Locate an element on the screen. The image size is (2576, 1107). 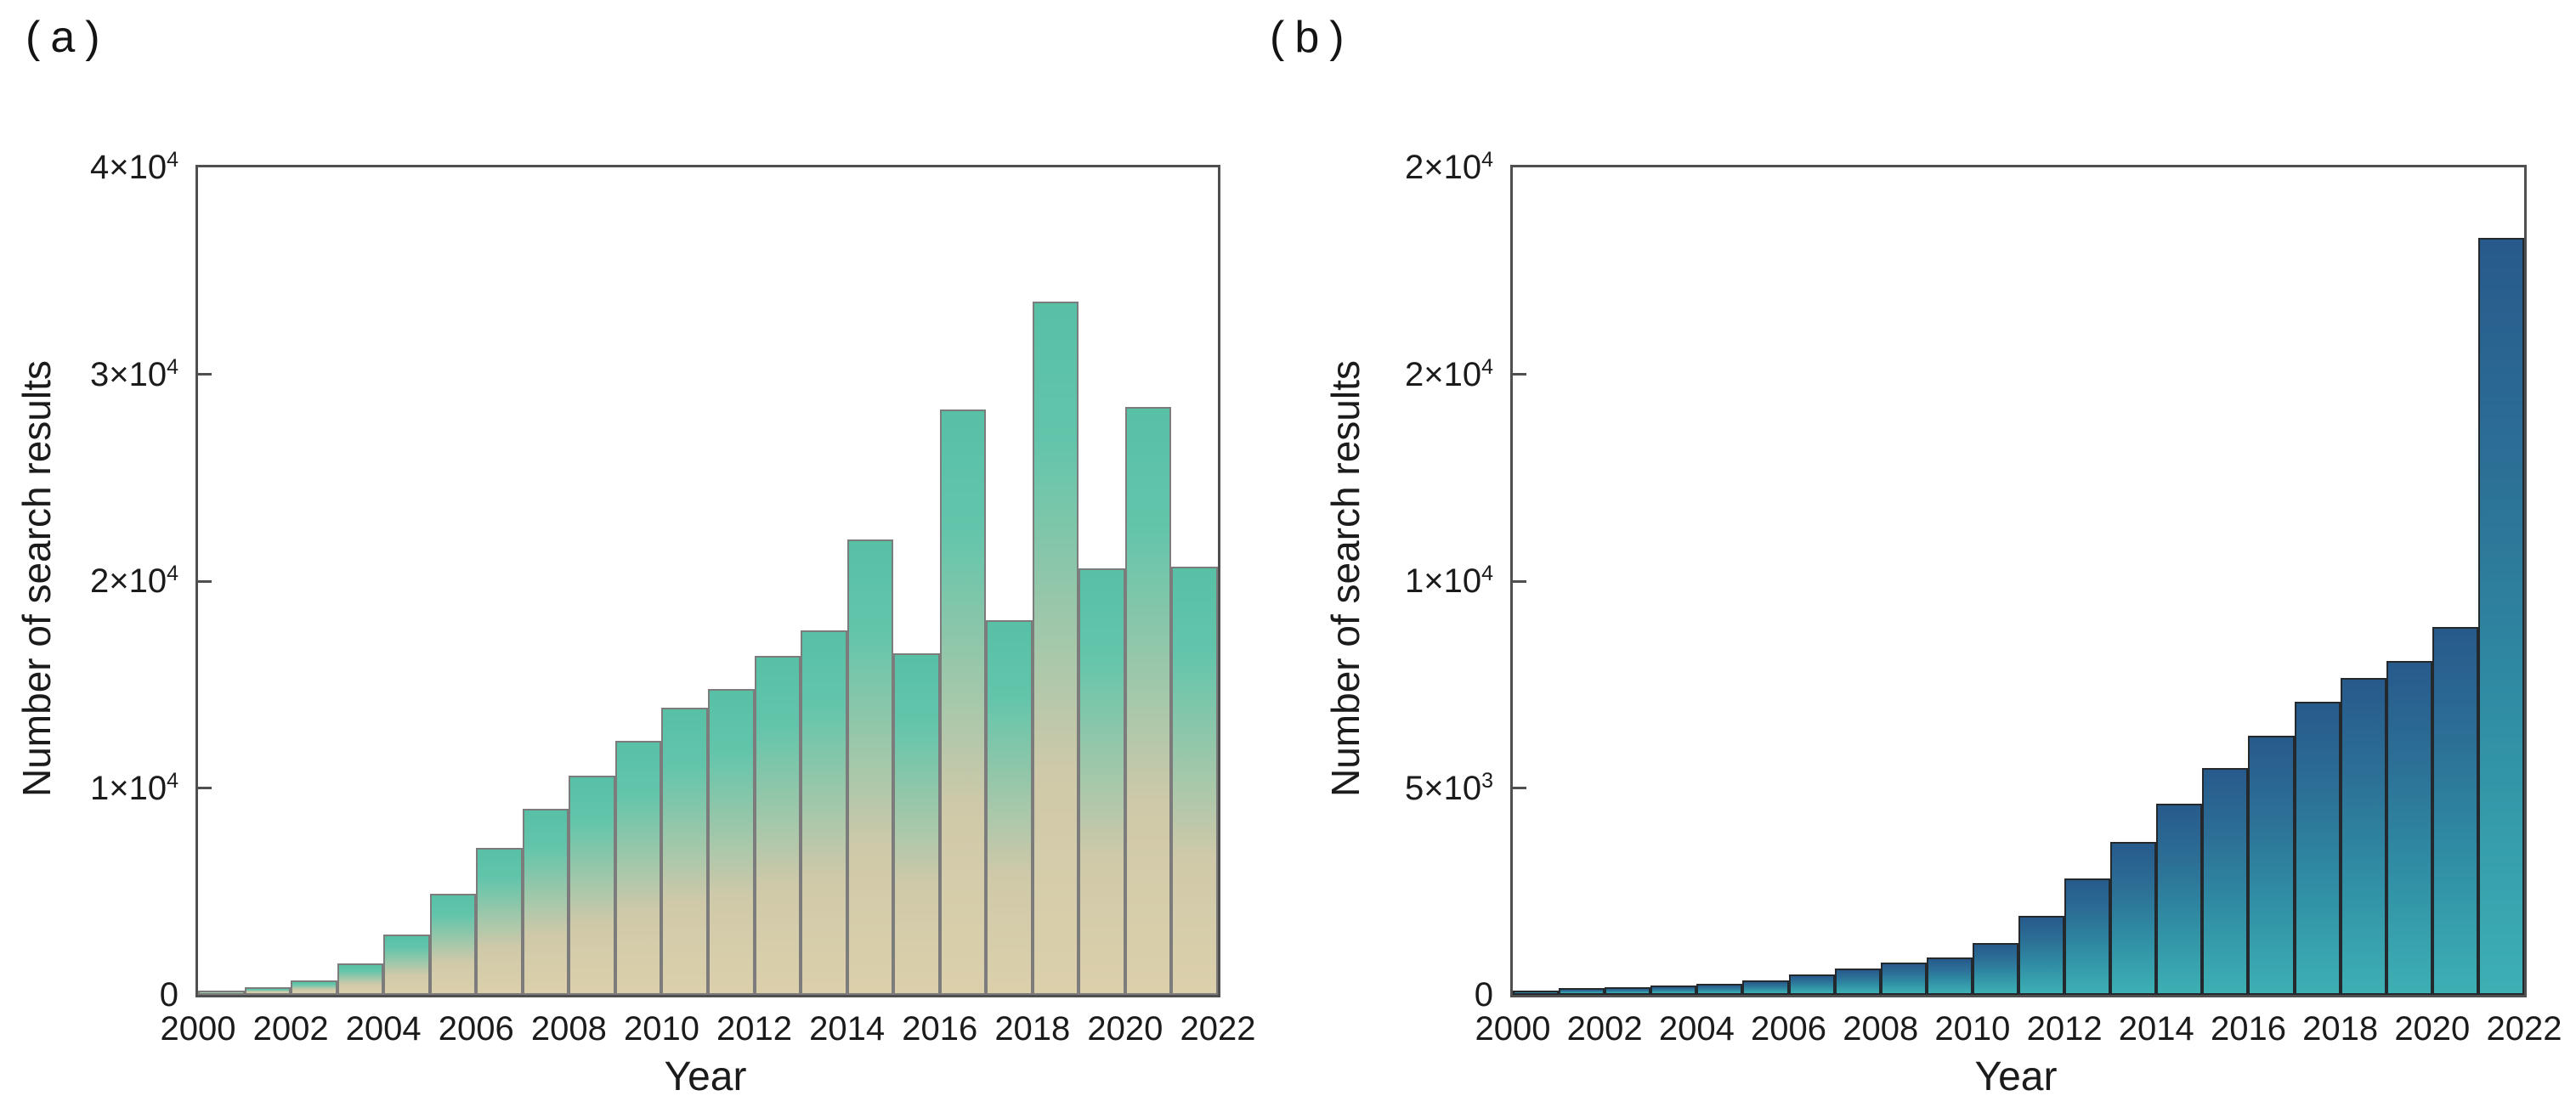
panel-a-label: (a) is located at coordinates (67, 37).